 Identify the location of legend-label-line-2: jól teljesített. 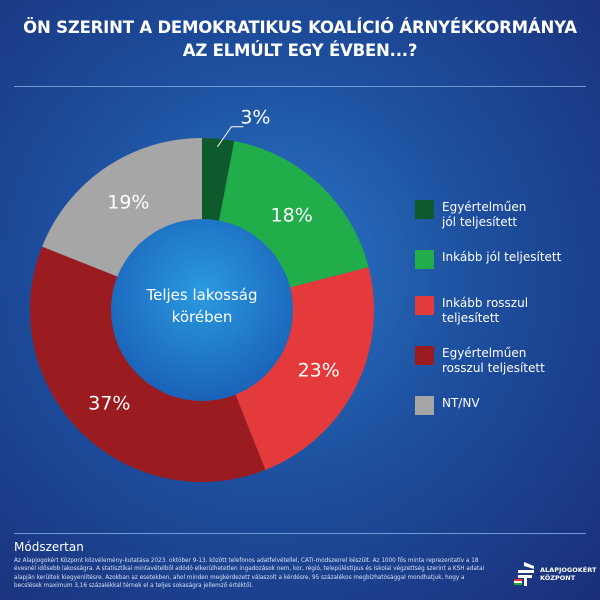
(480, 222).